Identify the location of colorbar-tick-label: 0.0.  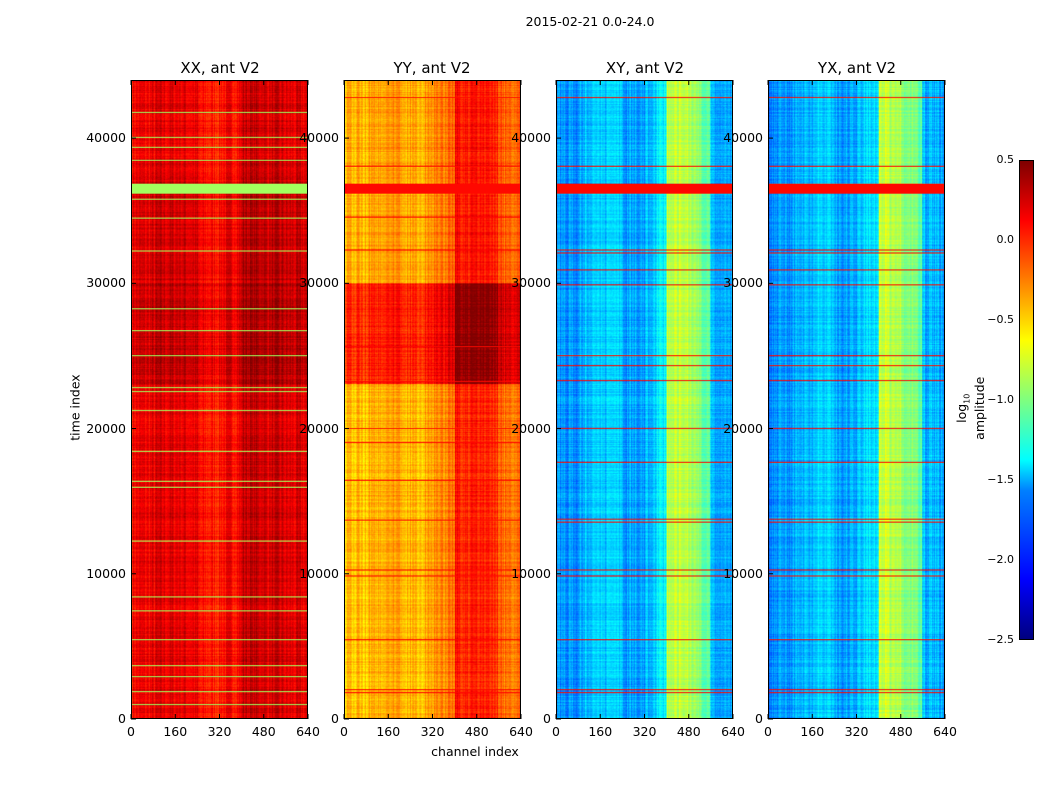
(1005, 239).